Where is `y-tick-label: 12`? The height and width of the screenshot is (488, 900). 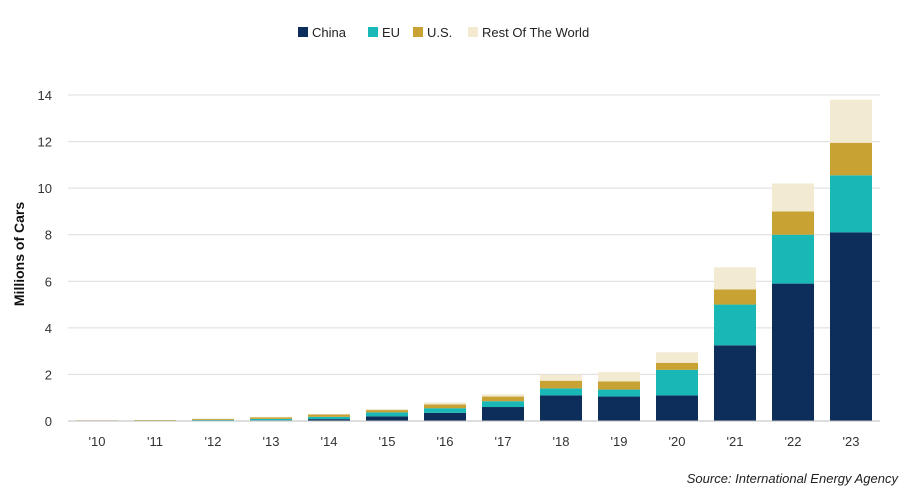
y-tick-label: 12 is located at coordinates (45, 142).